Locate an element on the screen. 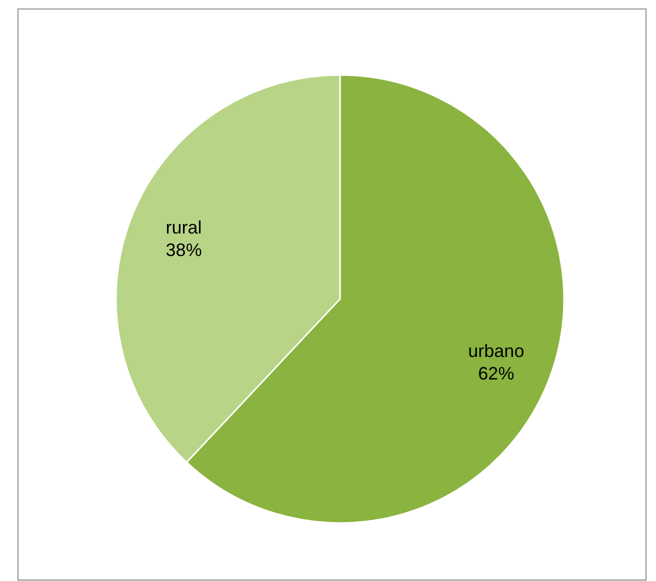 This screenshot has height=581, width=656. data-label: 38% is located at coordinates (184, 250).